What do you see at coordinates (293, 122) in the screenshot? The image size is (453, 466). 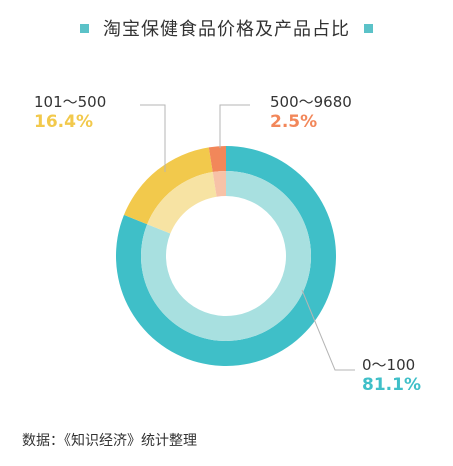 I see `value-label-500-9680: 2.5%` at bounding box center [293, 122].